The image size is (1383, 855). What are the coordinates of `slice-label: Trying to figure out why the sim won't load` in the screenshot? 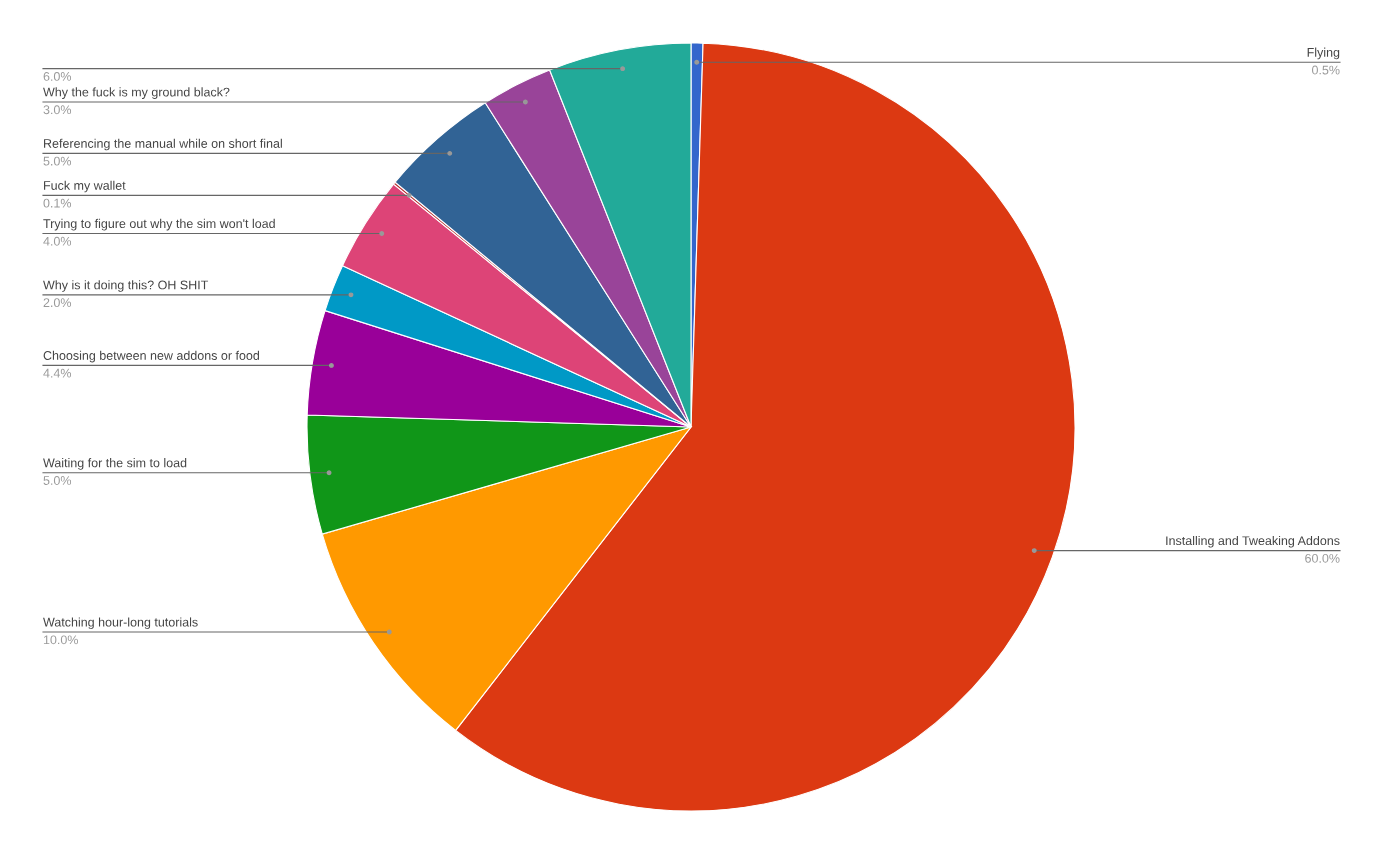 It's located at (159, 224).